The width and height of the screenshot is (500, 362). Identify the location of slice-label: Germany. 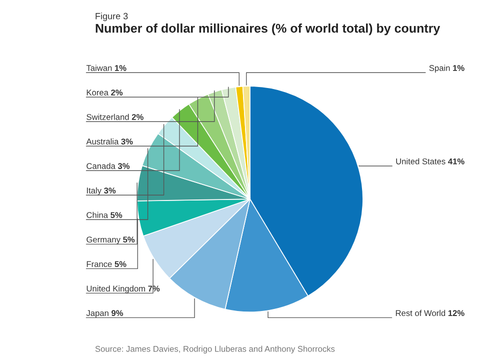
(103, 240).